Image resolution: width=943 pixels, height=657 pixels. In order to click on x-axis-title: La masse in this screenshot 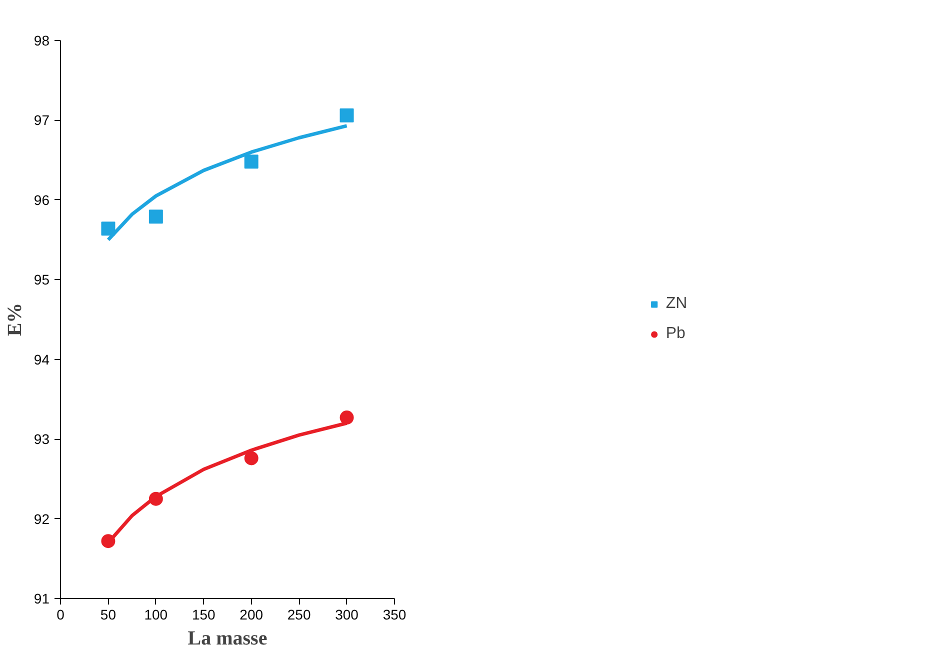, I will do `click(228, 639)`.